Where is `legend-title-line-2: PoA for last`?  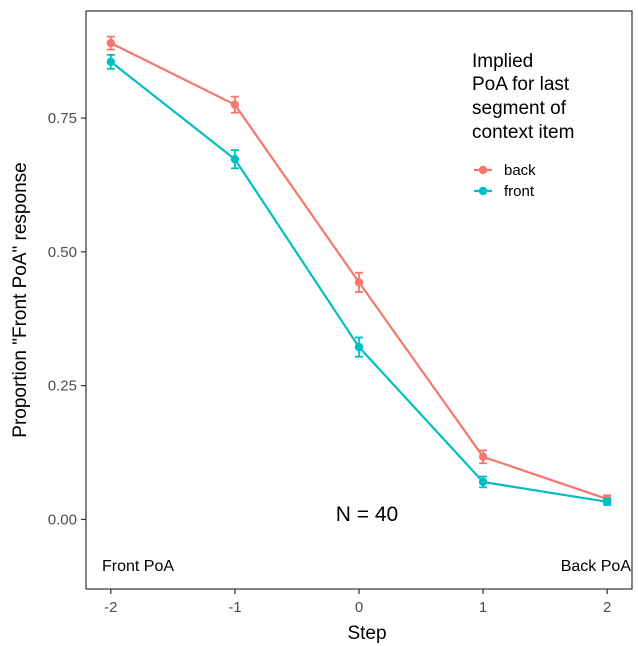 legend-title-line-2: PoA for last is located at coordinates (521, 84).